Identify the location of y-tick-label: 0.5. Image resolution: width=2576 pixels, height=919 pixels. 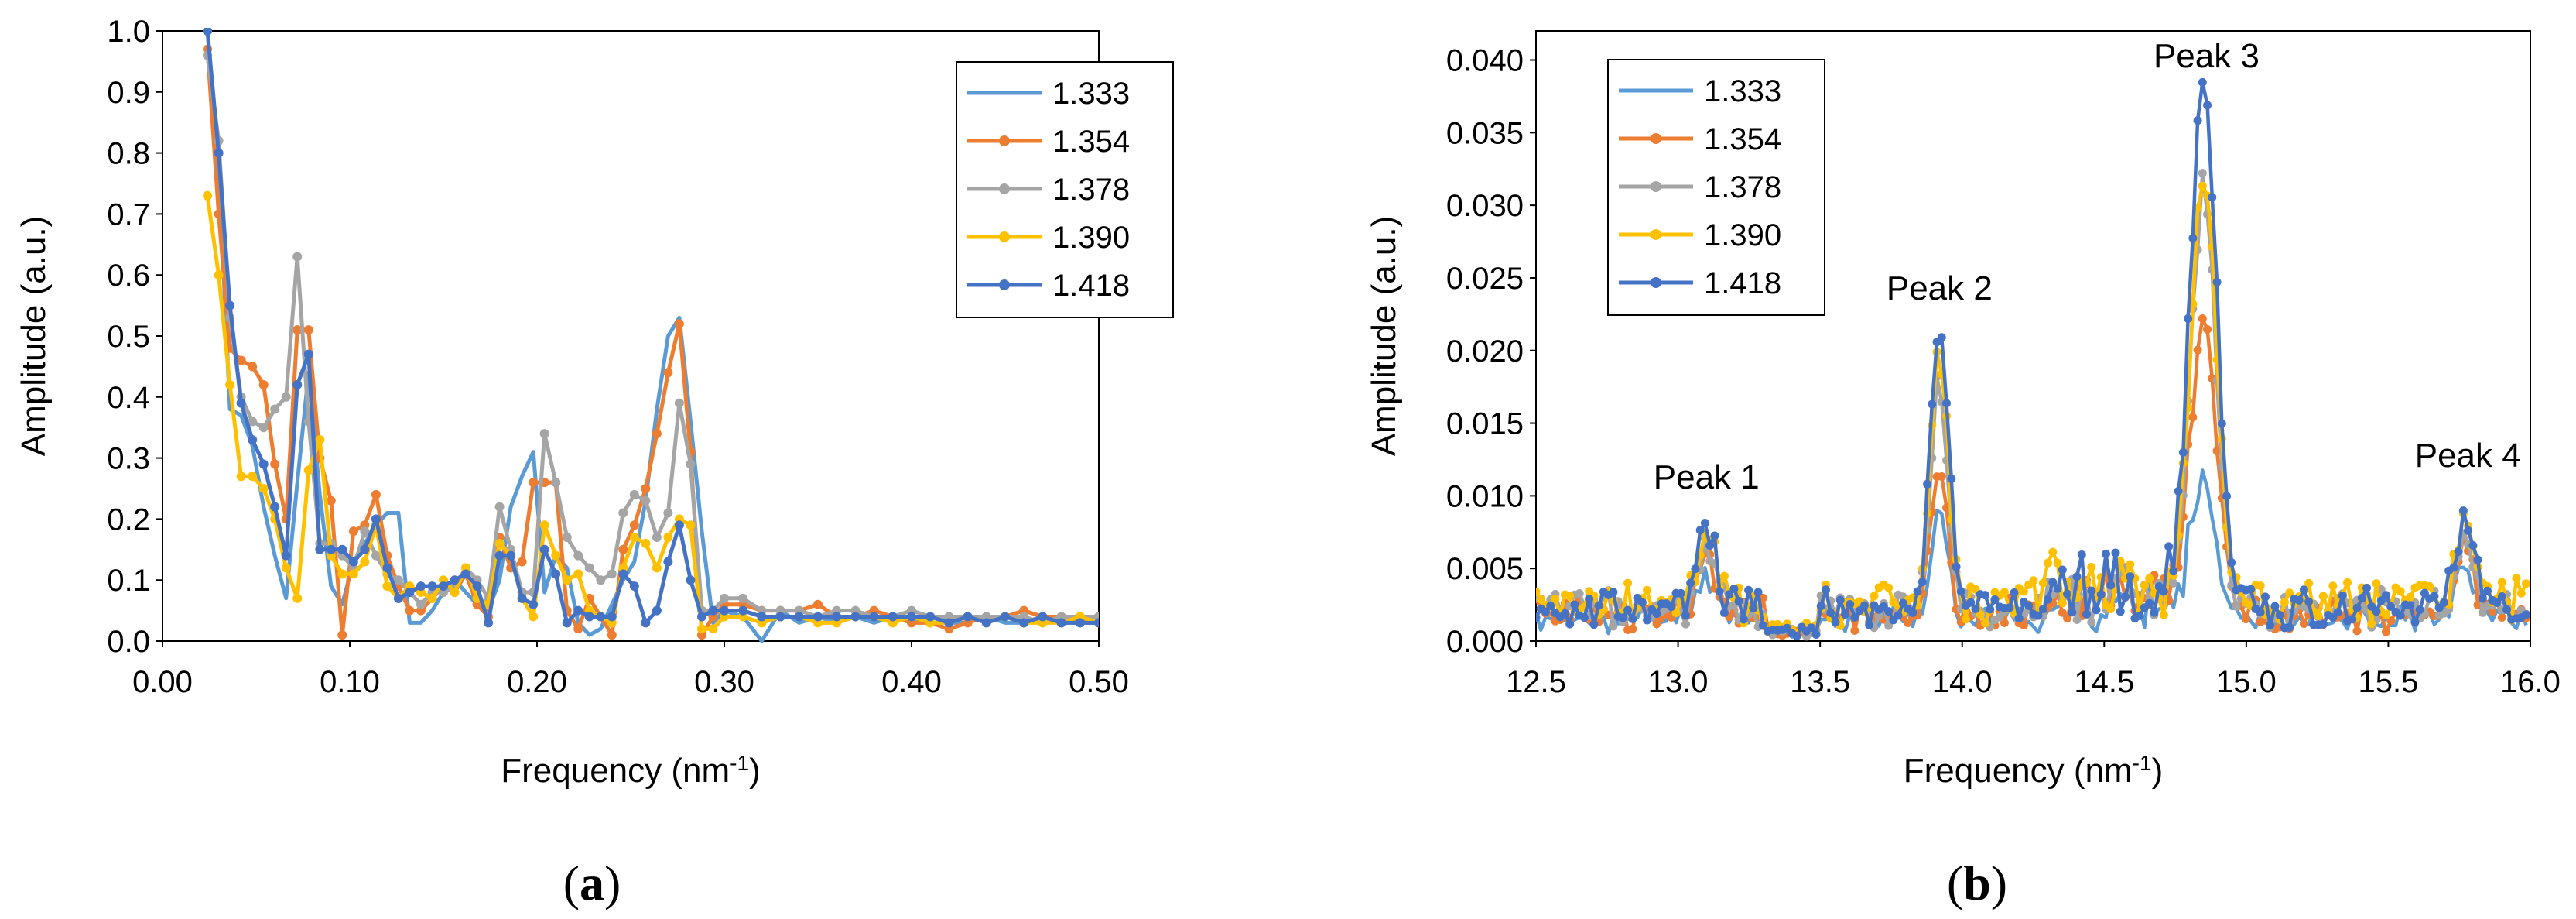
(129, 337).